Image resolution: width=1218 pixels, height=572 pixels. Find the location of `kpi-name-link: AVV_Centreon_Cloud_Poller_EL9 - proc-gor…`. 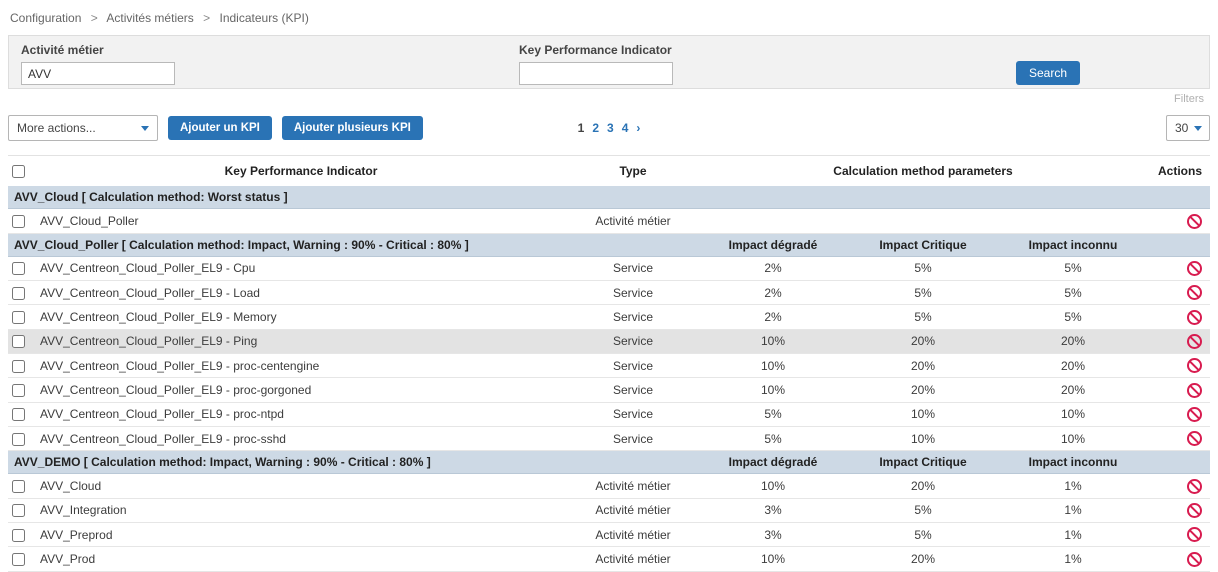

kpi-name-link: AVV_Centreon_Cloud_Poller_EL9 - proc-gor… is located at coordinates (301, 390).